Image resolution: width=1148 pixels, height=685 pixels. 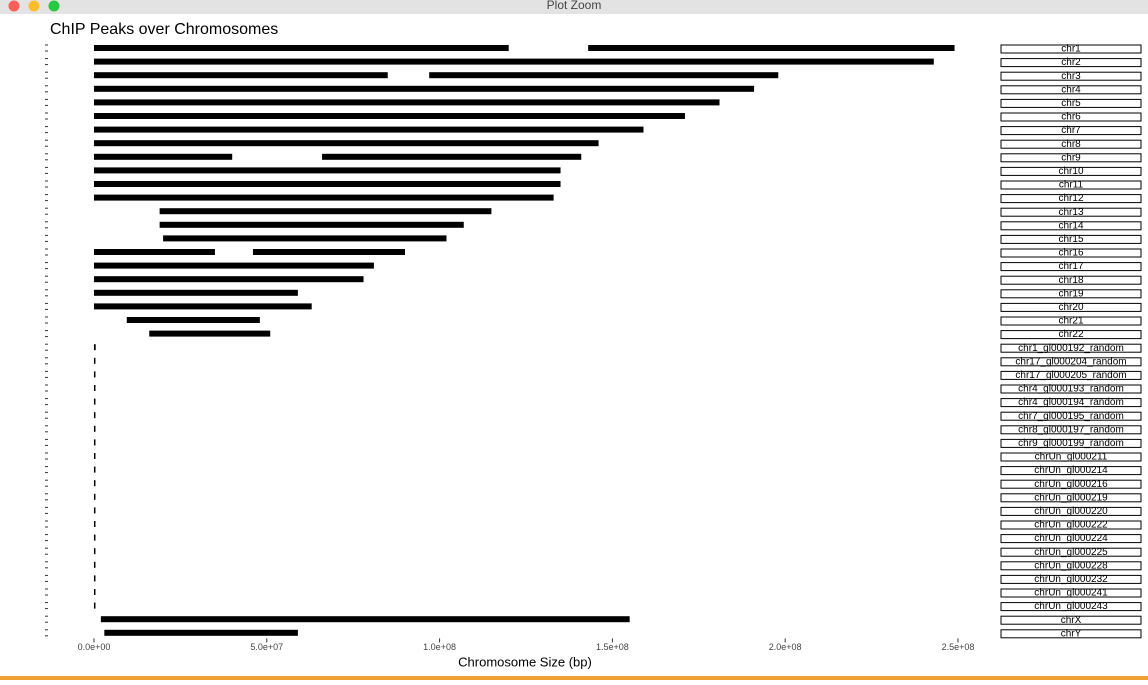 What do you see at coordinates (1071, 416) in the screenshot?
I see `facet-label: chr7_gl000195_random` at bounding box center [1071, 416].